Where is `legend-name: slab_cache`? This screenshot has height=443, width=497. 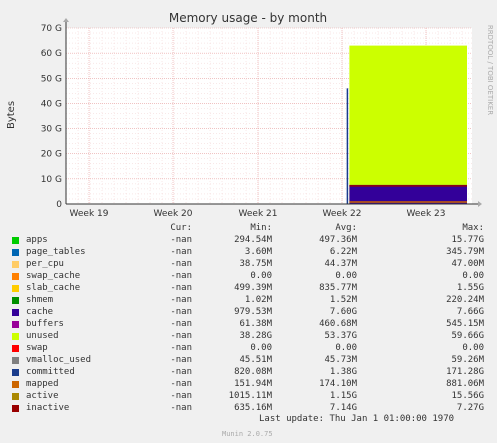 legend-name: slab_cache is located at coordinates (53, 288).